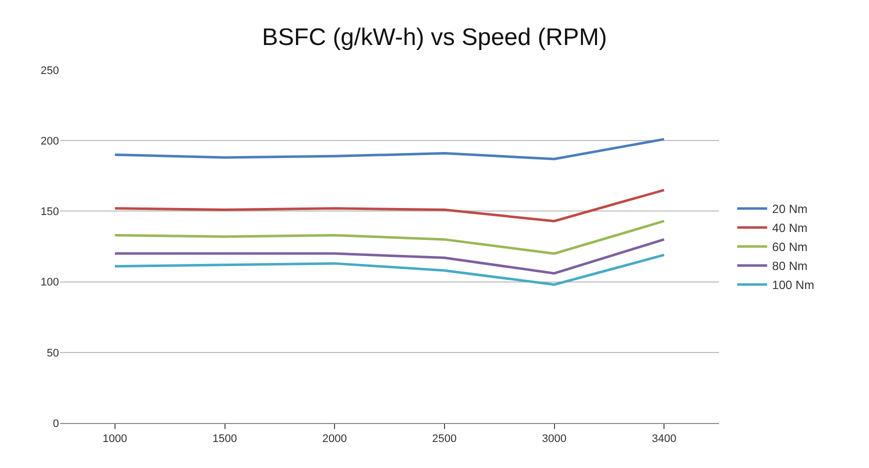 The height and width of the screenshot is (468, 869). What do you see at coordinates (790, 266) in the screenshot?
I see `legend-label: 80 Nm` at bounding box center [790, 266].